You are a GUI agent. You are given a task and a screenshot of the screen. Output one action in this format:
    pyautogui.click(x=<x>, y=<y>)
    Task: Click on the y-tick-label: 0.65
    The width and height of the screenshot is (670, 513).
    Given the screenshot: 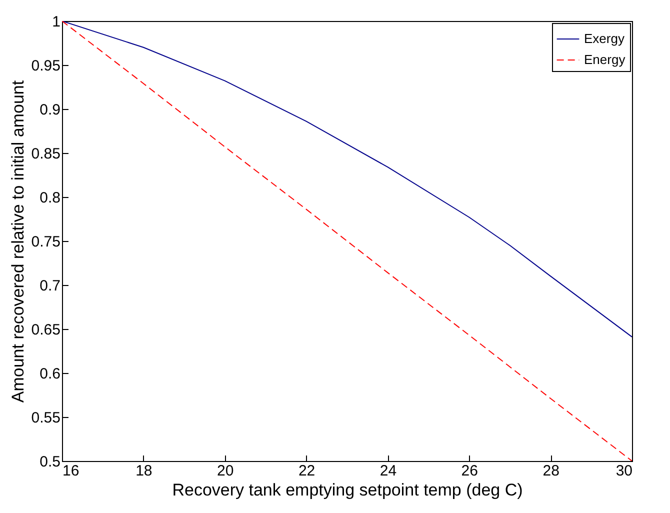 What is the action you would take?
    pyautogui.click(x=45, y=330)
    